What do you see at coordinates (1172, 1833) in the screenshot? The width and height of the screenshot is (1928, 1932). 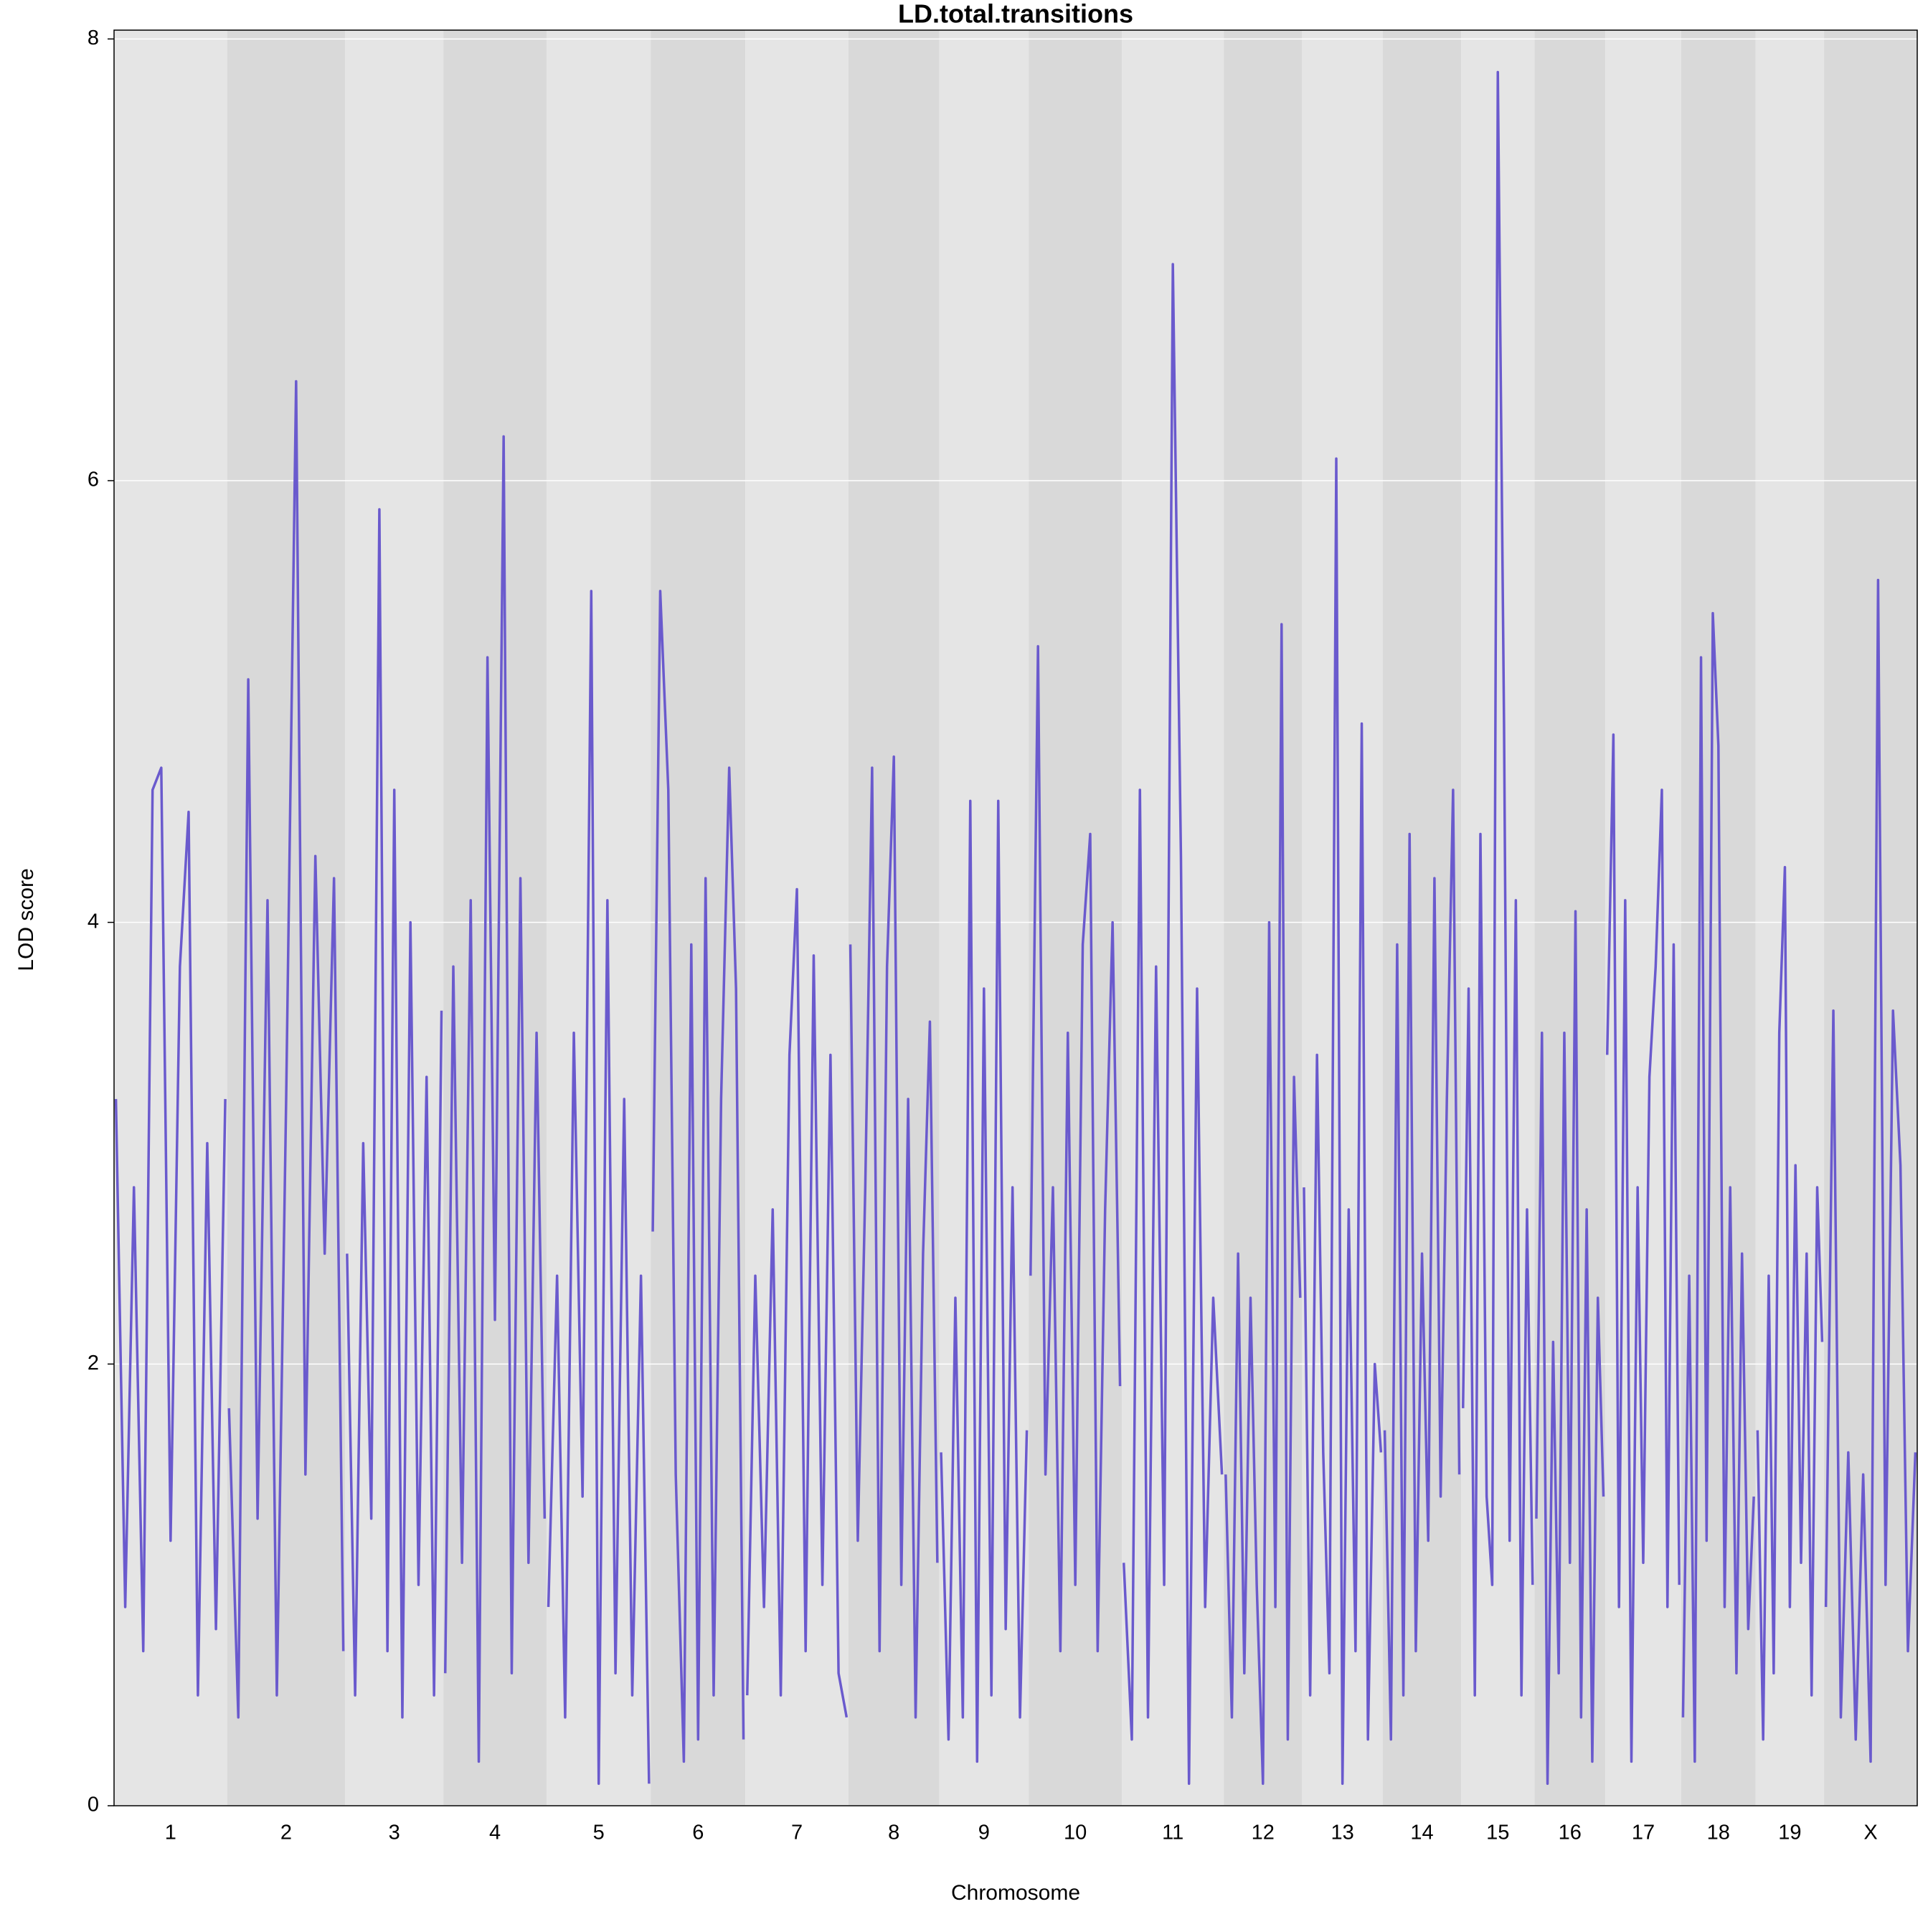 I see `x-tick-label: 11` at bounding box center [1172, 1833].